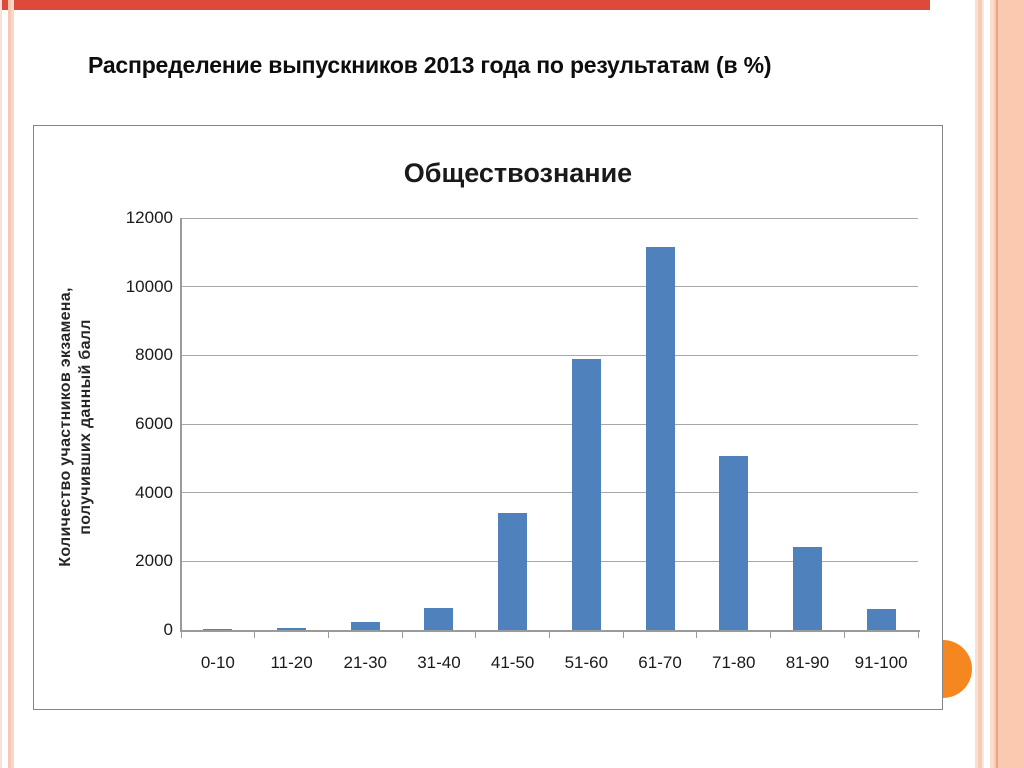 The width and height of the screenshot is (1024, 768). Describe the element at coordinates (518, 173) in the screenshot. I see `chart-title: Обществознание` at that location.